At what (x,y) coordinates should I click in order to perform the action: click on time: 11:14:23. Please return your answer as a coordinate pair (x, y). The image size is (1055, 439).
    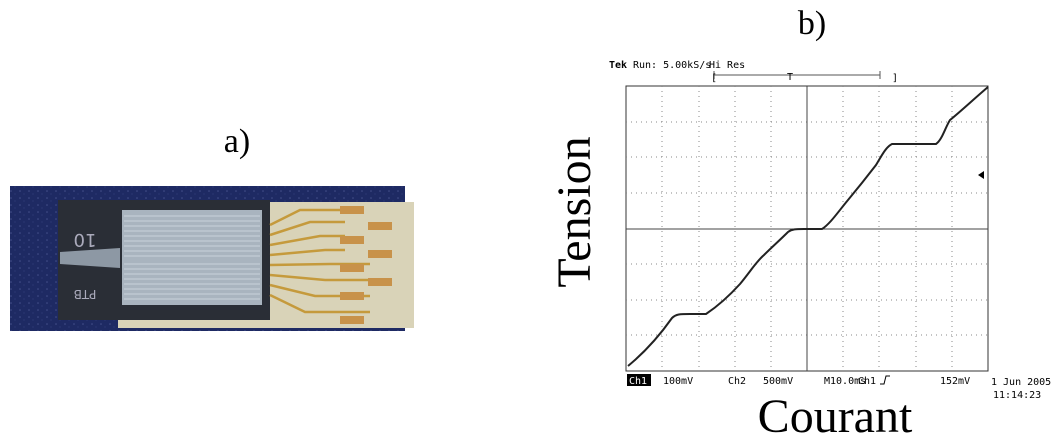
    Looking at the image, I should click on (1017, 395).